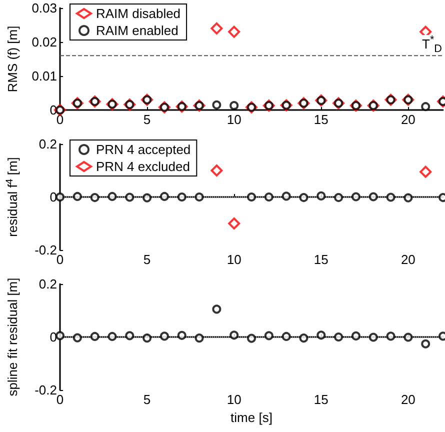  Describe the element at coordinates (143, 149) in the screenshot. I see `legend-label: PRN 4 accepted` at that location.